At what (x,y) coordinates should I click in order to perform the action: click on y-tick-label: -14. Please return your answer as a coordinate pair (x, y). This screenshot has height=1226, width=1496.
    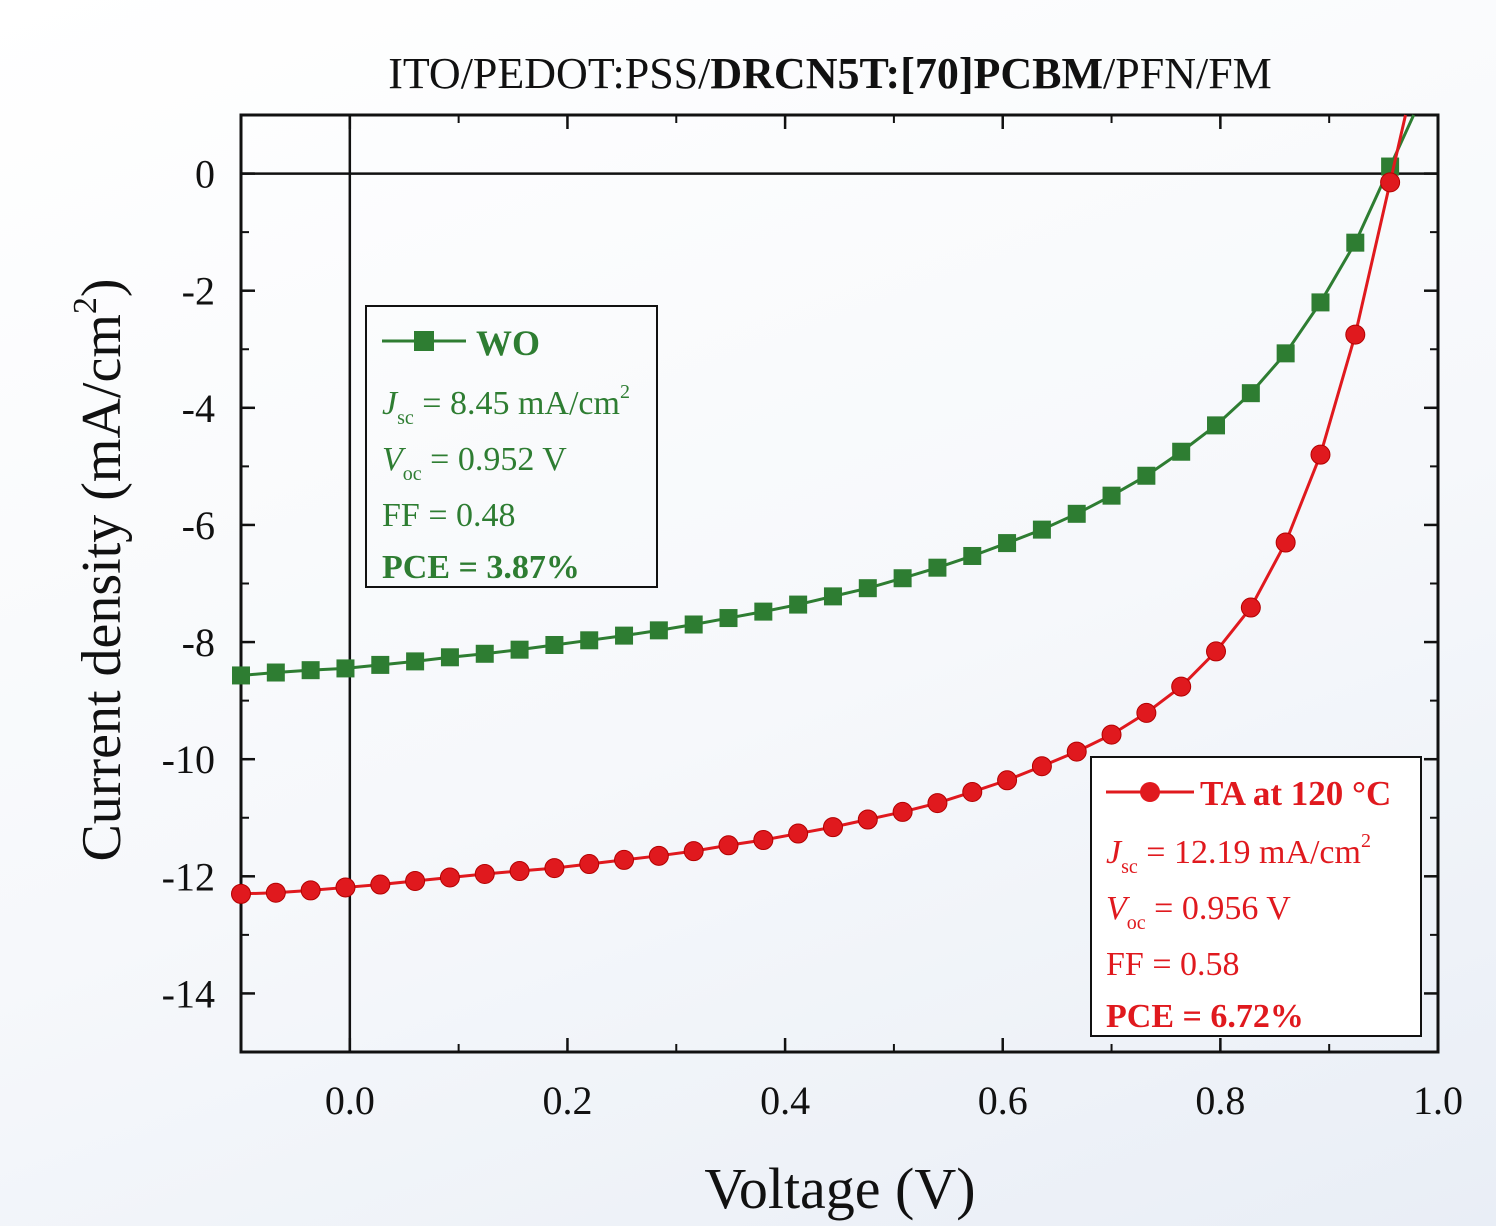
    Looking at the image, I should click on (188, 993).